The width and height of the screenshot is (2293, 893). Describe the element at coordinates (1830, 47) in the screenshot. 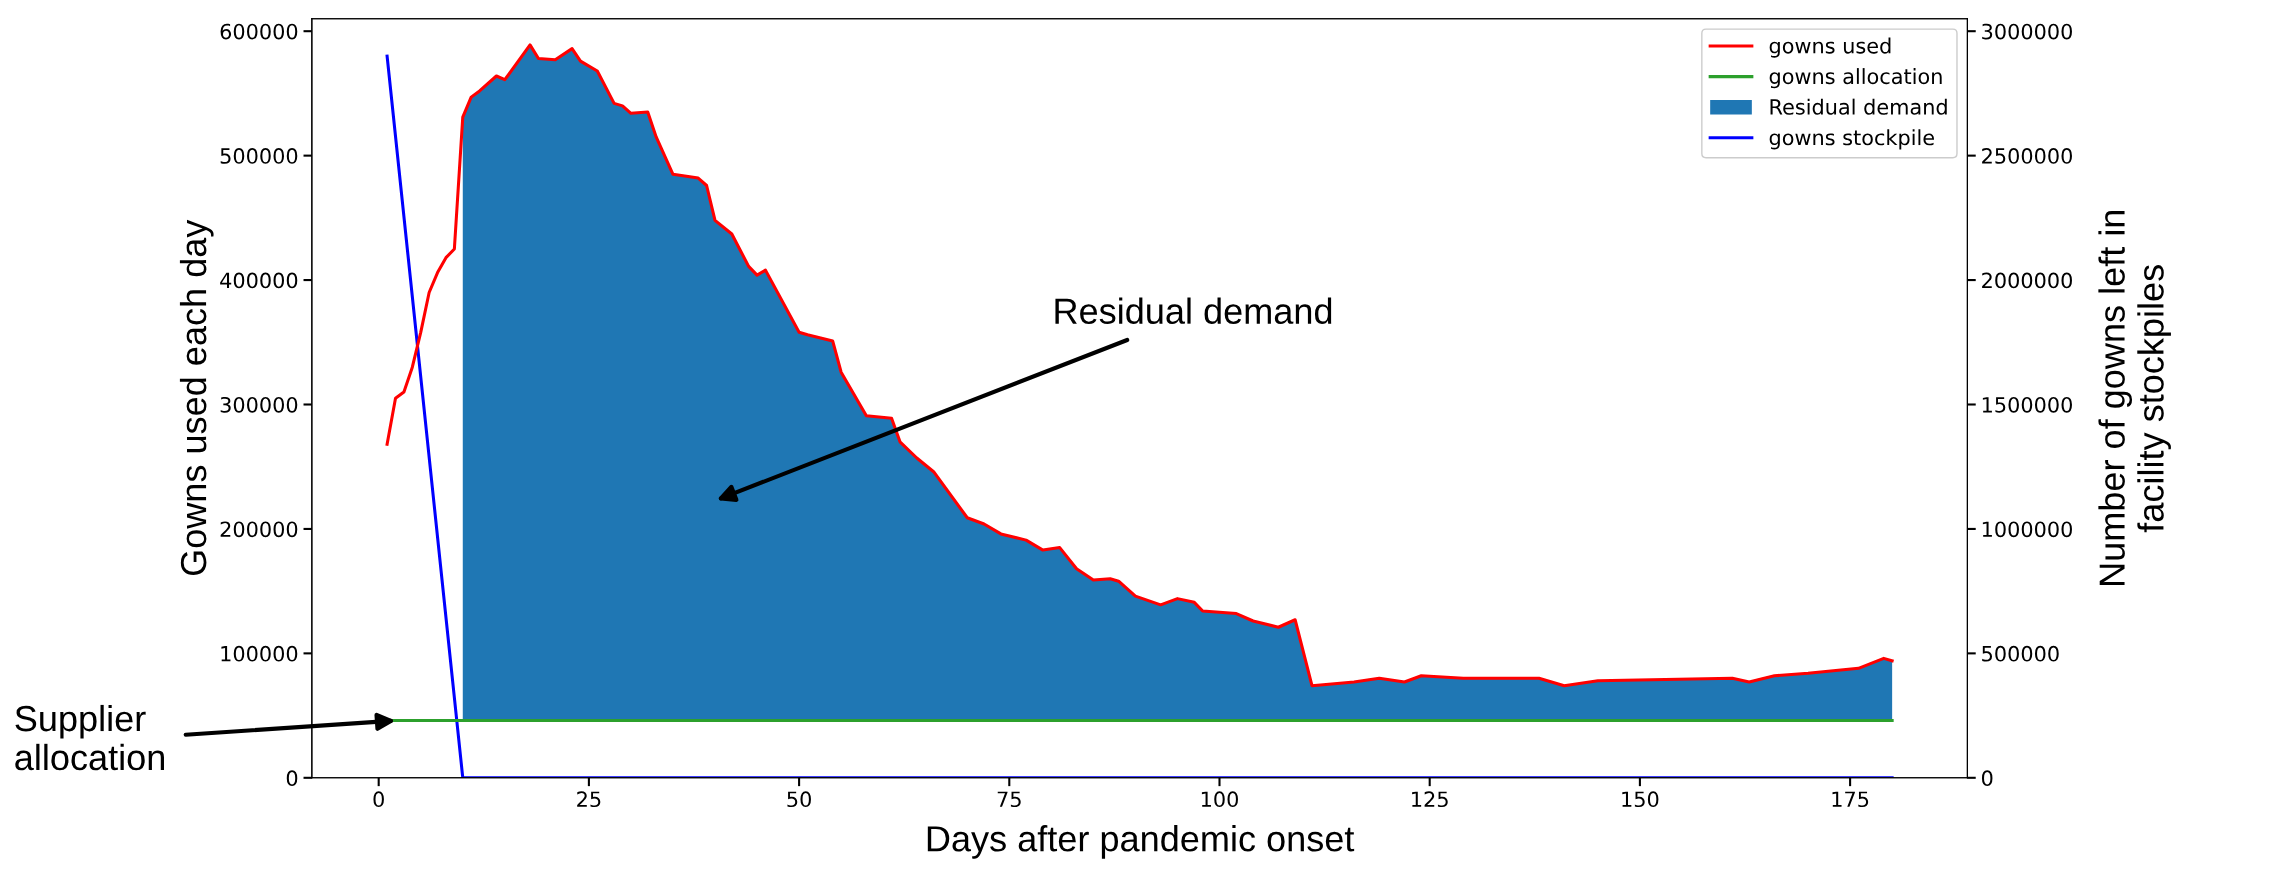

I see `legend-label: gowns used` at that location.